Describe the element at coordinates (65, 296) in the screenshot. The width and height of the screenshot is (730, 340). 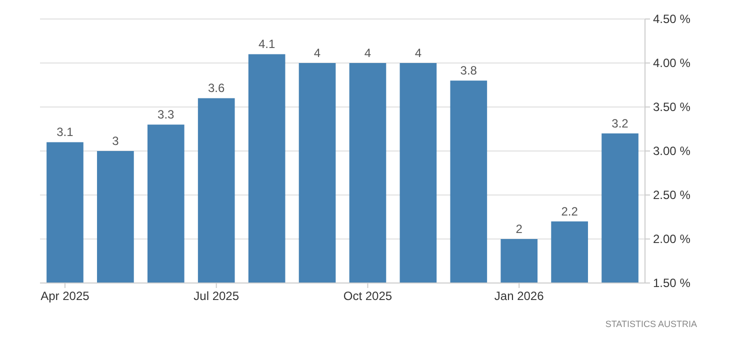
I see `x-tick-label: Apr 2025` at that location.